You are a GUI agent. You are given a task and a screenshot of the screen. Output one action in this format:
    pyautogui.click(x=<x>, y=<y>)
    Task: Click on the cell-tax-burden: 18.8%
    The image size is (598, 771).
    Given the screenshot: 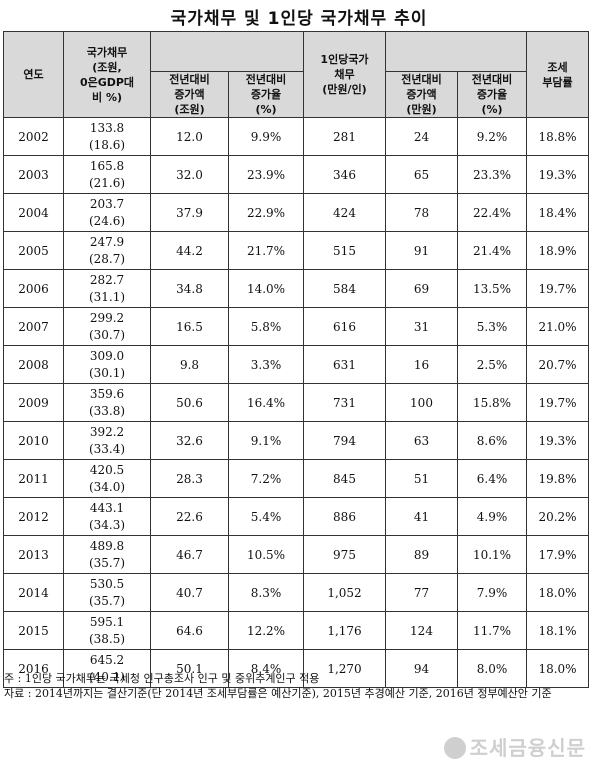 What is the action you would take?
    pyautogui.click(x=557, y=136)
    